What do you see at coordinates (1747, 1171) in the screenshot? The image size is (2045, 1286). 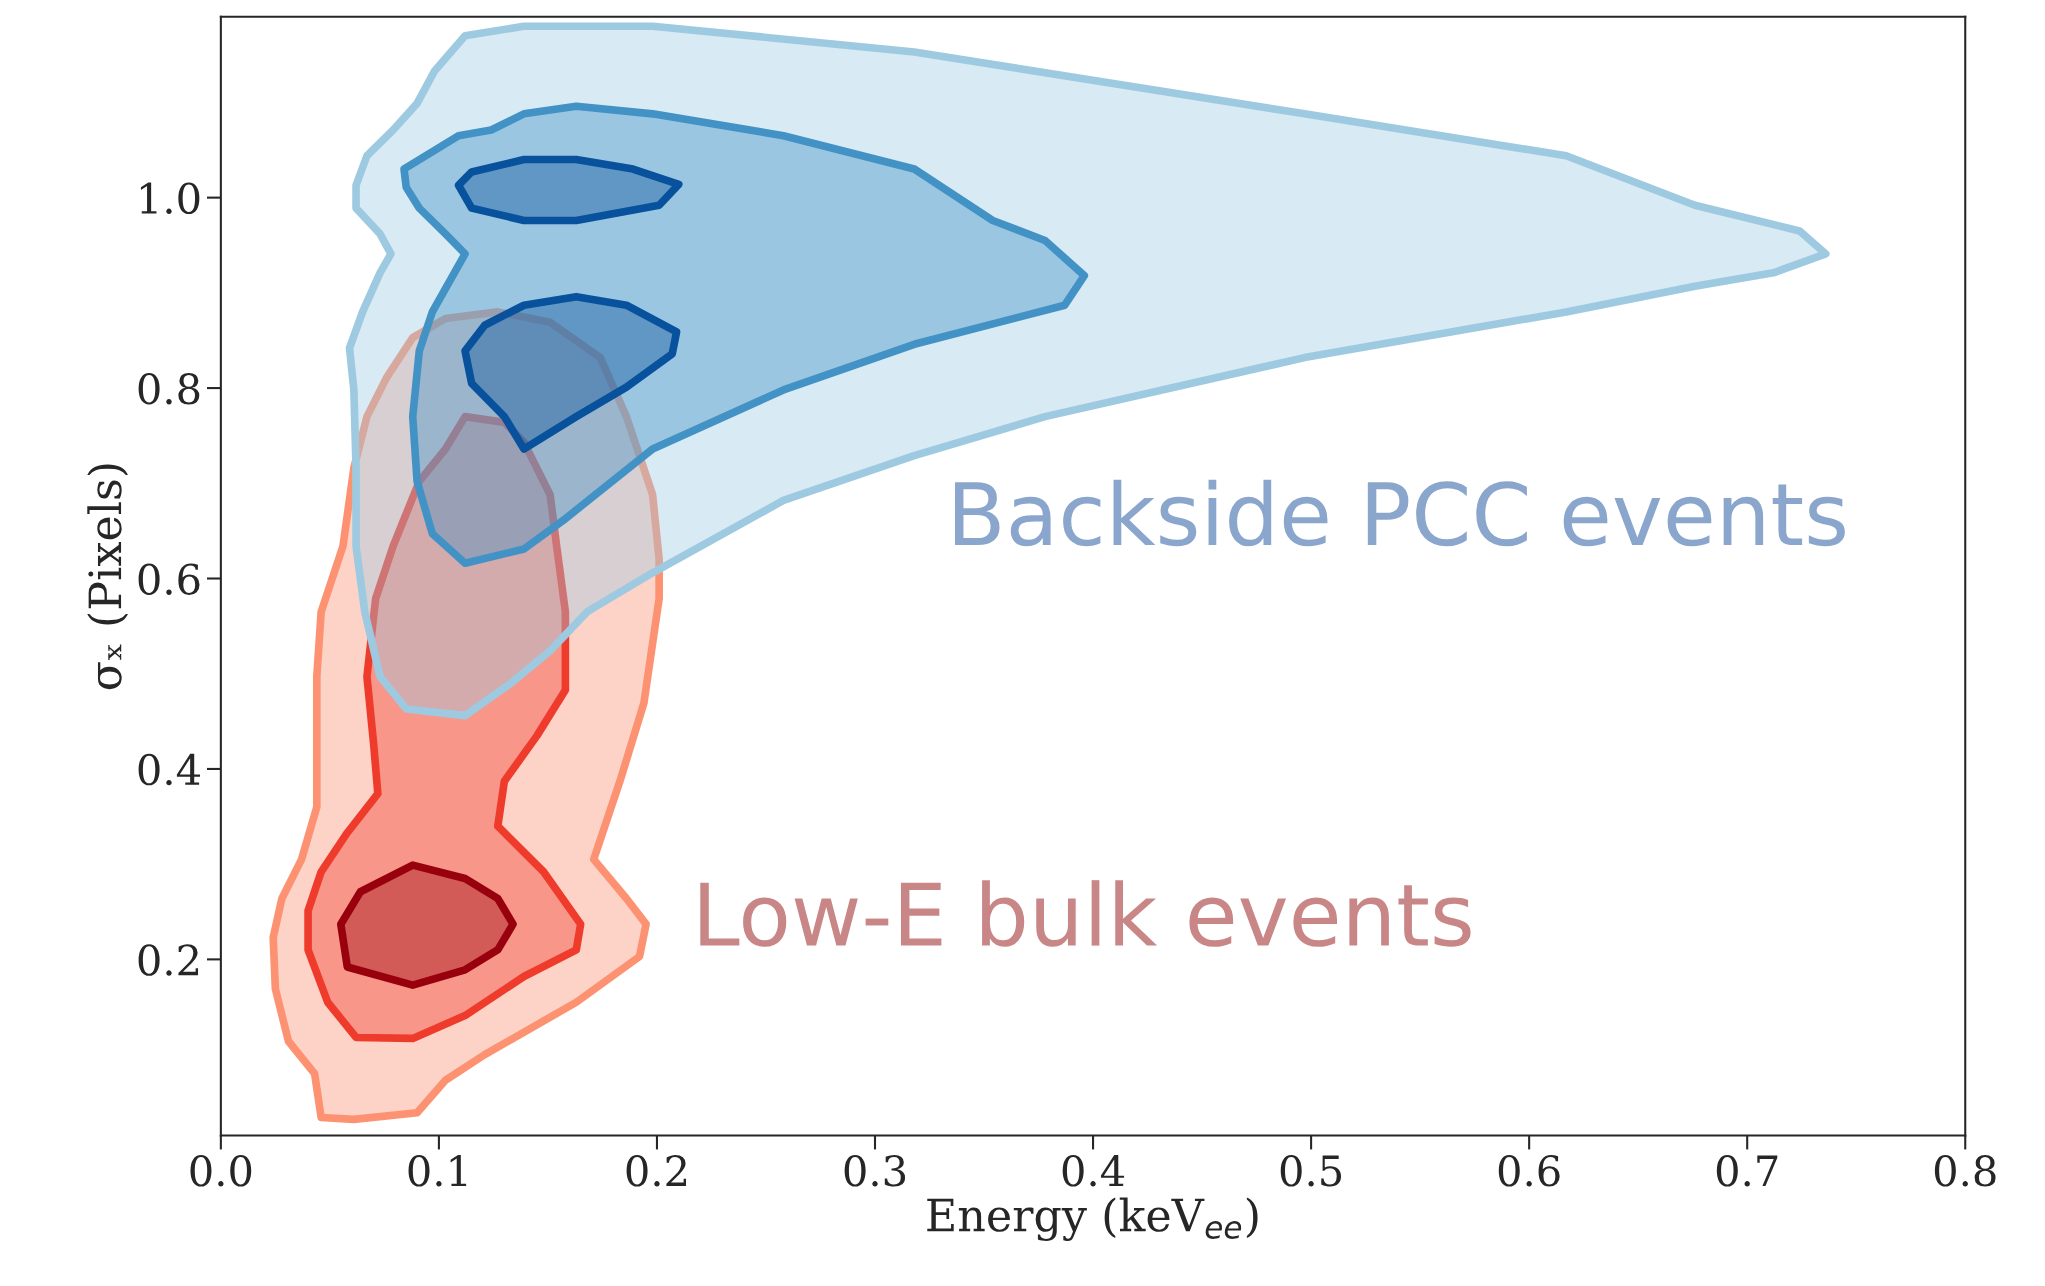 I see `x-tick-label: 0.7` at bounding box center [1747, 1171].